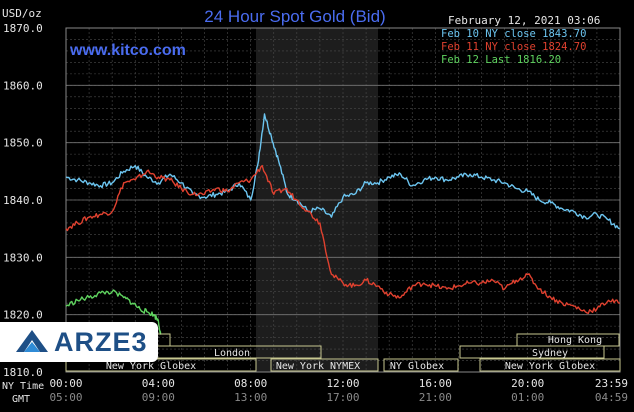 Image resolution: width=634 pixels, height=412 pixels. I want to click on session-ny-globex: NY Globex, so click(417, 366).